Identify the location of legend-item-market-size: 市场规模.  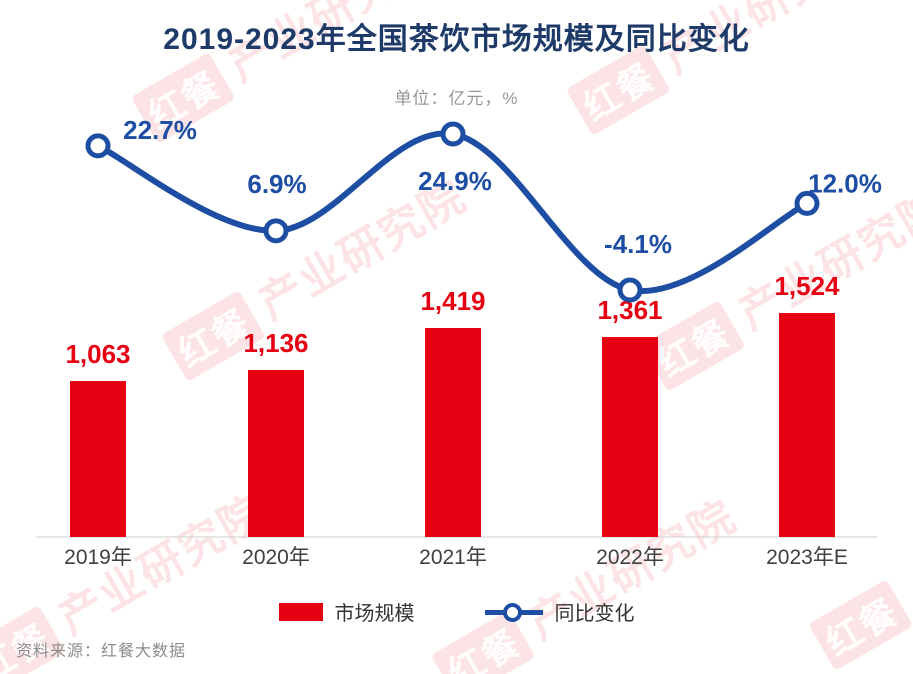
(346, 611).